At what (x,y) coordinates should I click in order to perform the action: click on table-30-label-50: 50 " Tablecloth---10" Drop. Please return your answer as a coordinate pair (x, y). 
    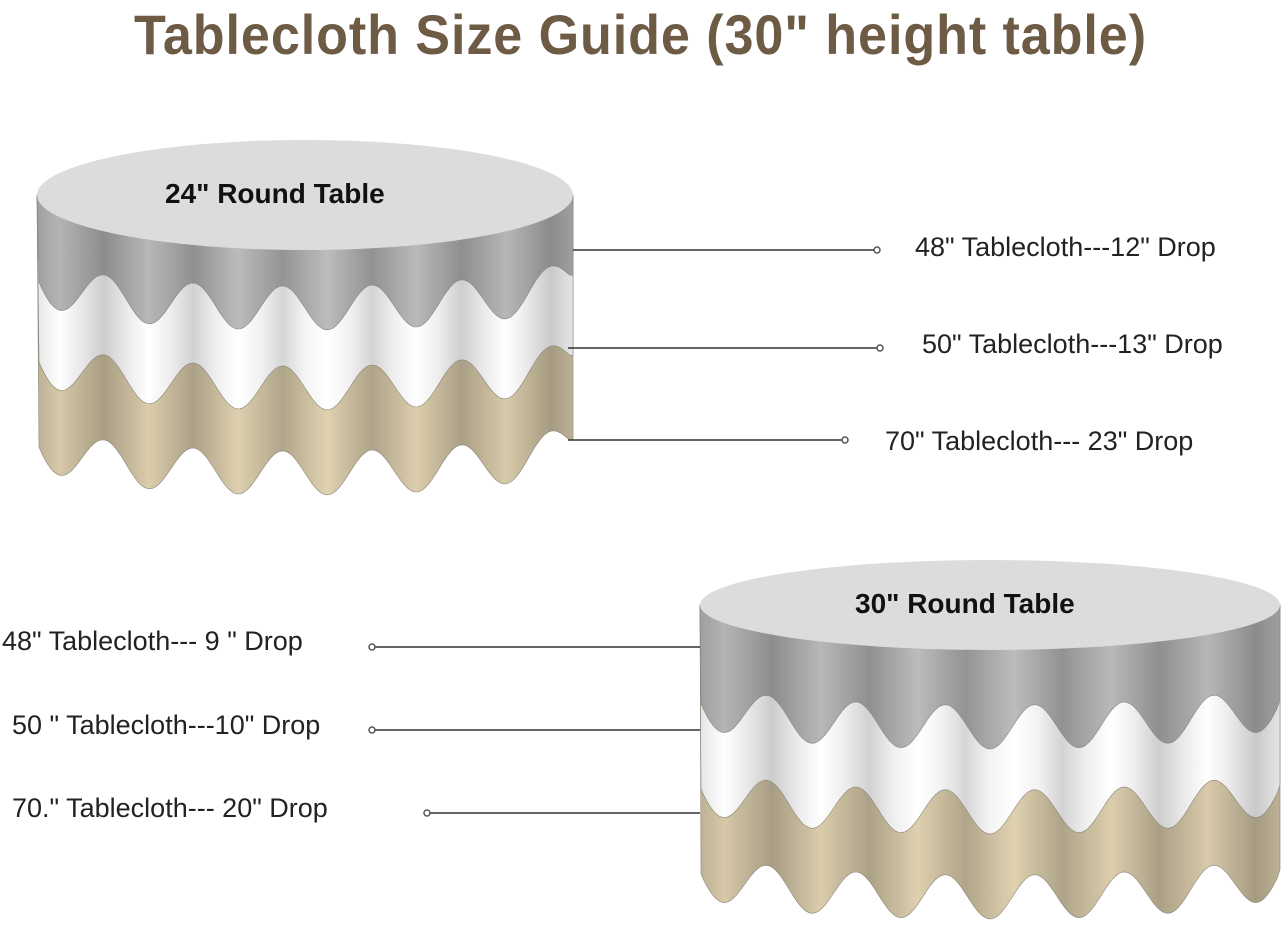
    Looking at the image, I should click on (166, 725).